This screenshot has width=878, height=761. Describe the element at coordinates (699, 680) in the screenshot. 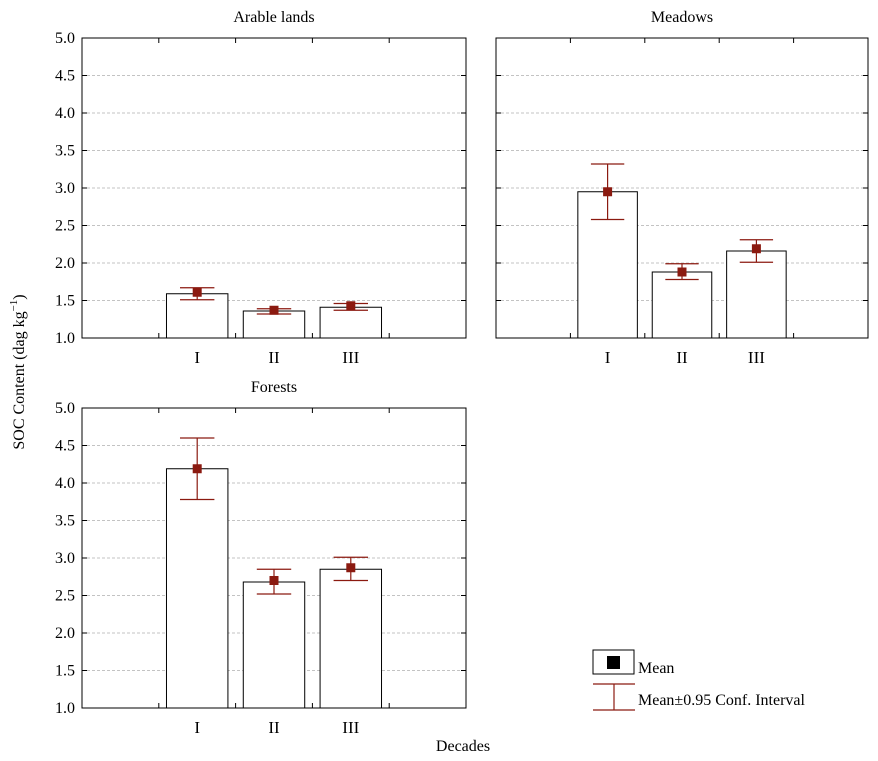

I see `legend: Mean Mean±0.95 Conf. Interval` at that location.